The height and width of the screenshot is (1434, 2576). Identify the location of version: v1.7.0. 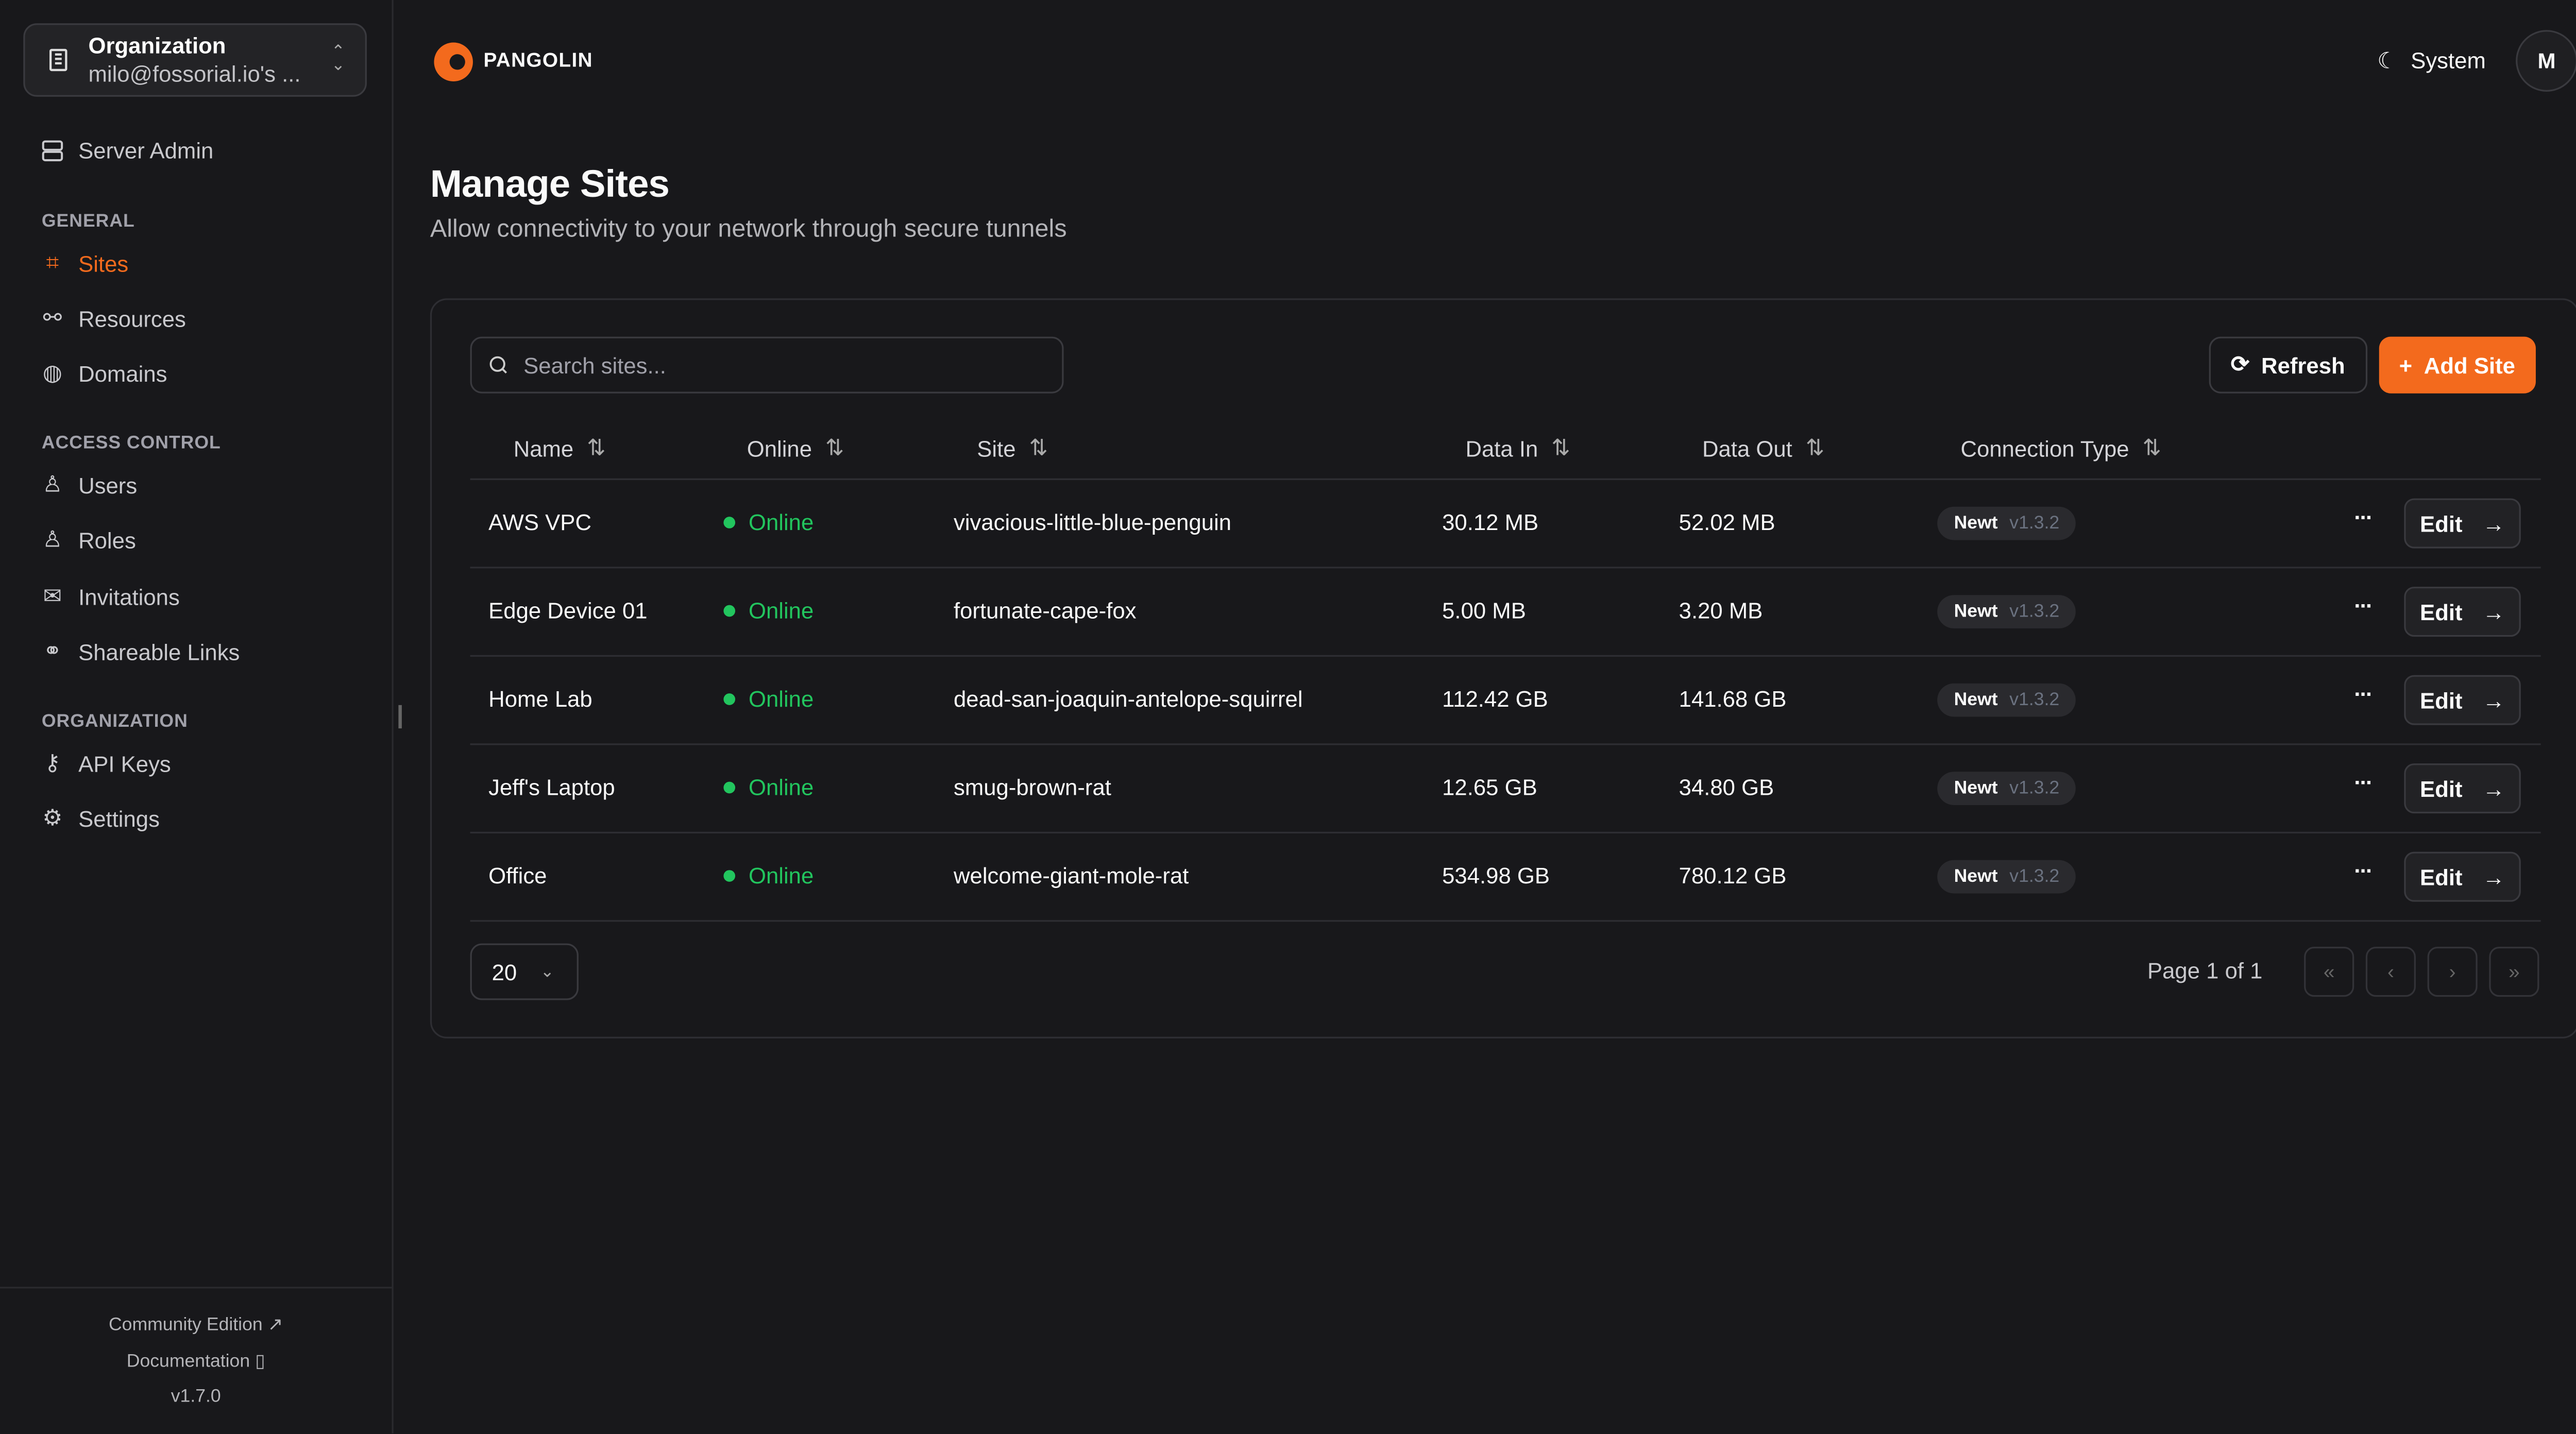
(196, 1397).